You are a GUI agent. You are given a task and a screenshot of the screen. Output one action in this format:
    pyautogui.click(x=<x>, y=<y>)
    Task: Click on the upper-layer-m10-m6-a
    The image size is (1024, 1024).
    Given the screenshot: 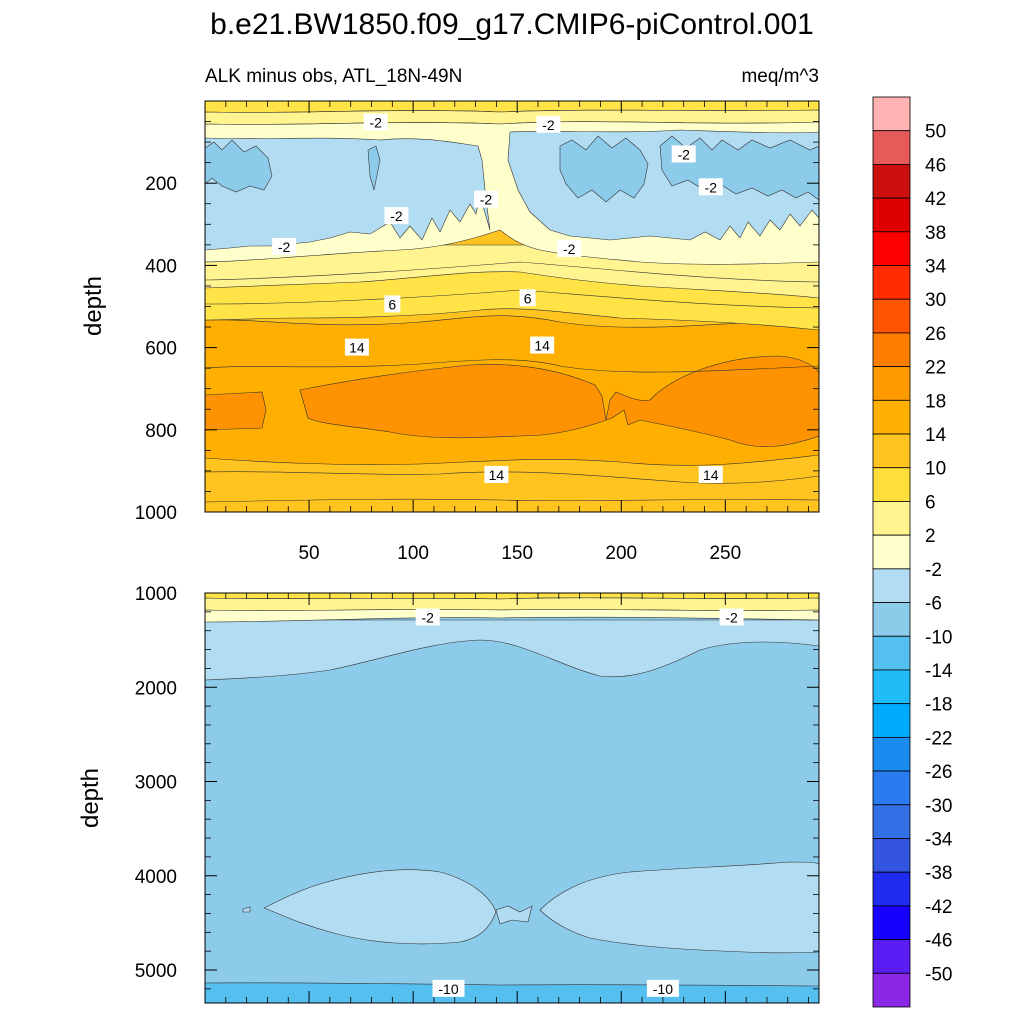 What is the action you would take?
    pyautogui.click(x=239, y=166)
    